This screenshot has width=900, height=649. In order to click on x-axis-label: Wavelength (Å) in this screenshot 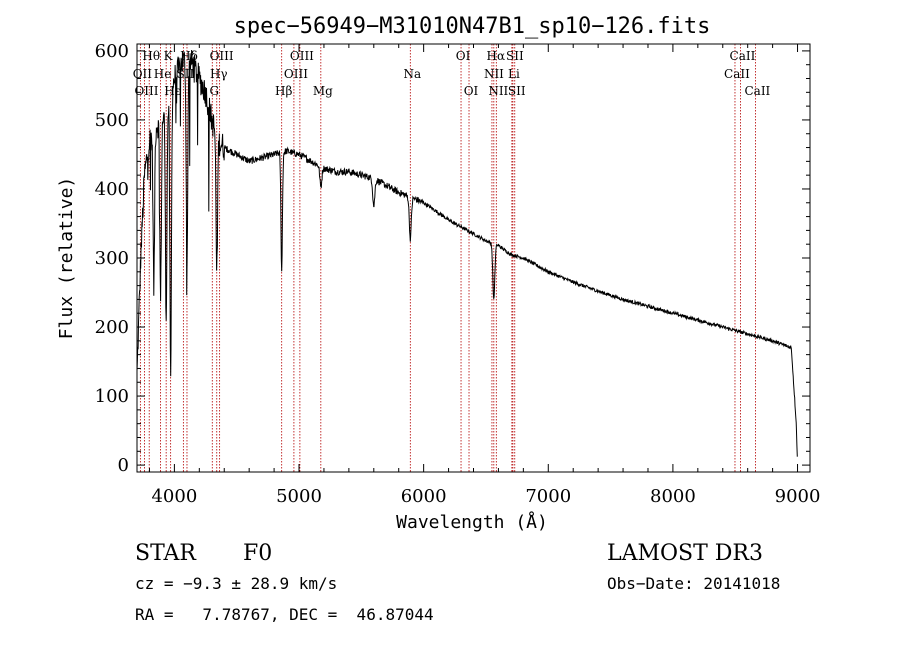, I will do `click(472, 522)`.